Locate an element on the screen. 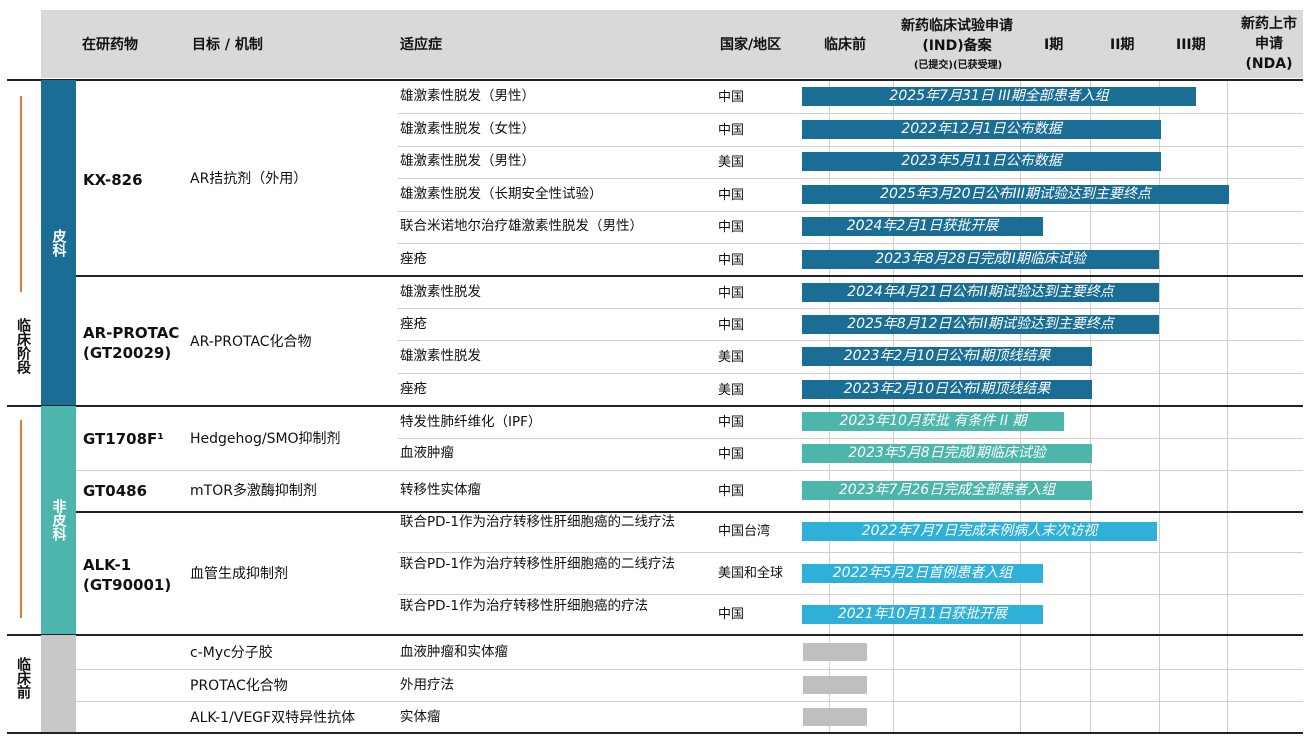 Image resolution: width=1314 pixels, height=745 pixels. indication: 联合PD-1作为治疗转移性肝细胞癌的疗法 is located at coordinates (524, 606).